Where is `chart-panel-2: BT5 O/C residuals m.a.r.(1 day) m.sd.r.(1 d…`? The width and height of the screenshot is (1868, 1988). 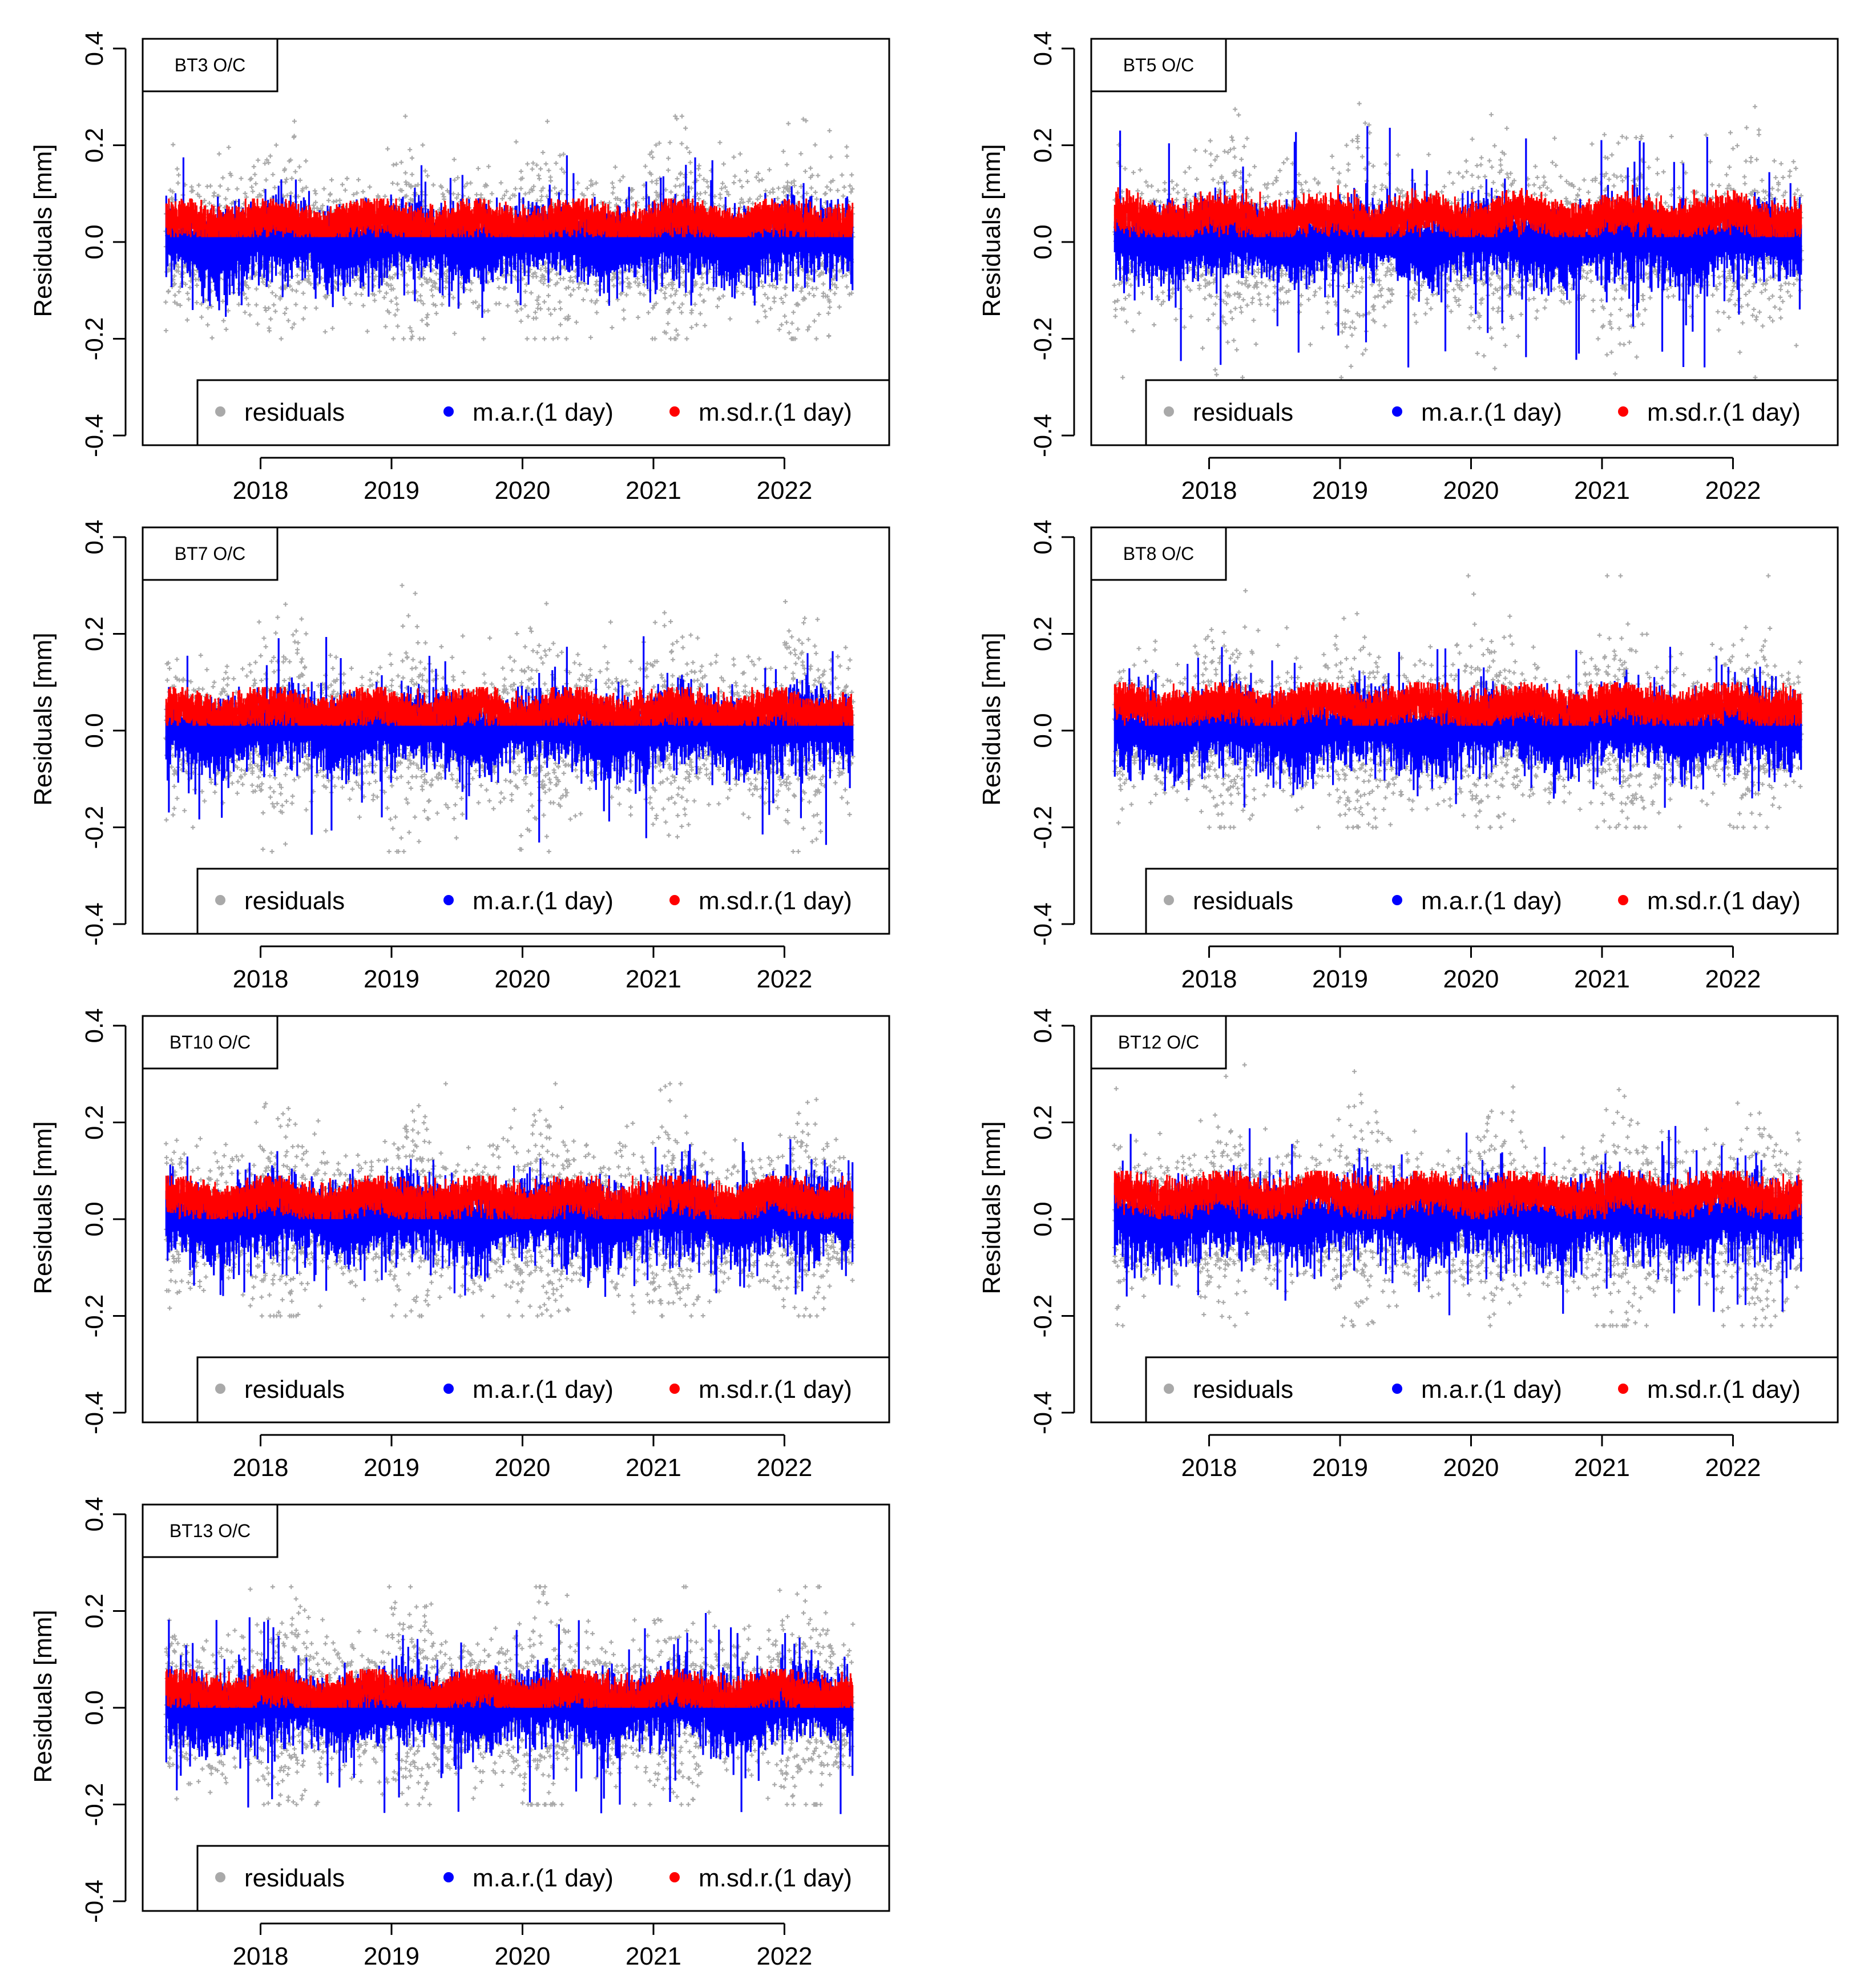 chart-panel-2: BT5 O/C residuals m.a.r.(1 day) m.sd.r.(1 d… is located at coordinates (1409, 268).